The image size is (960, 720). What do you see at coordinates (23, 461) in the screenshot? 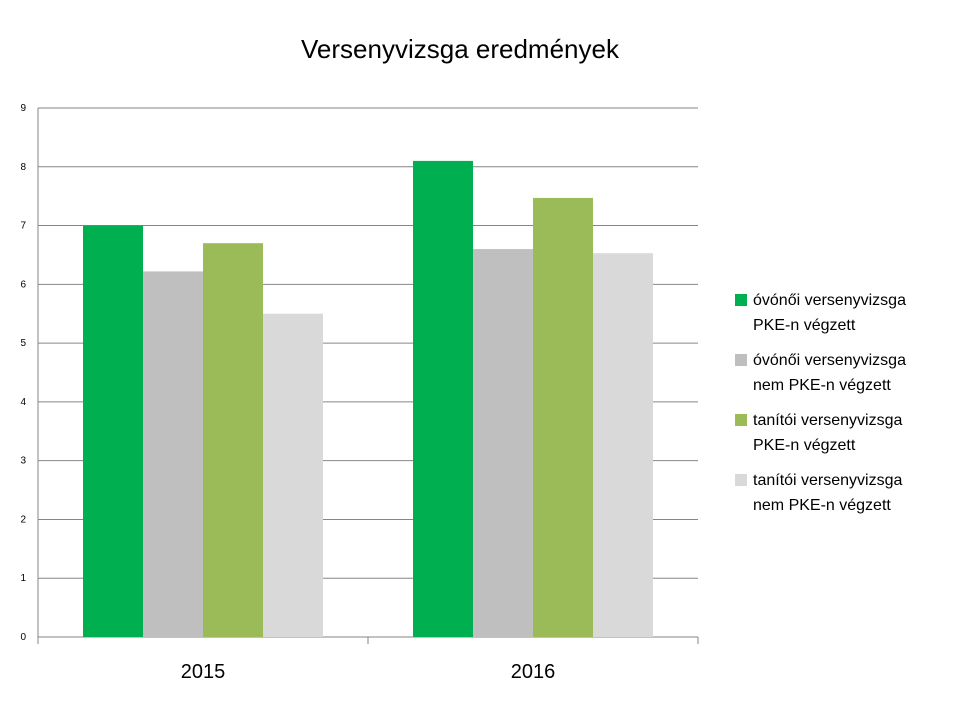
I see `y-tick-label: 3` at bounding box center [23, 461].